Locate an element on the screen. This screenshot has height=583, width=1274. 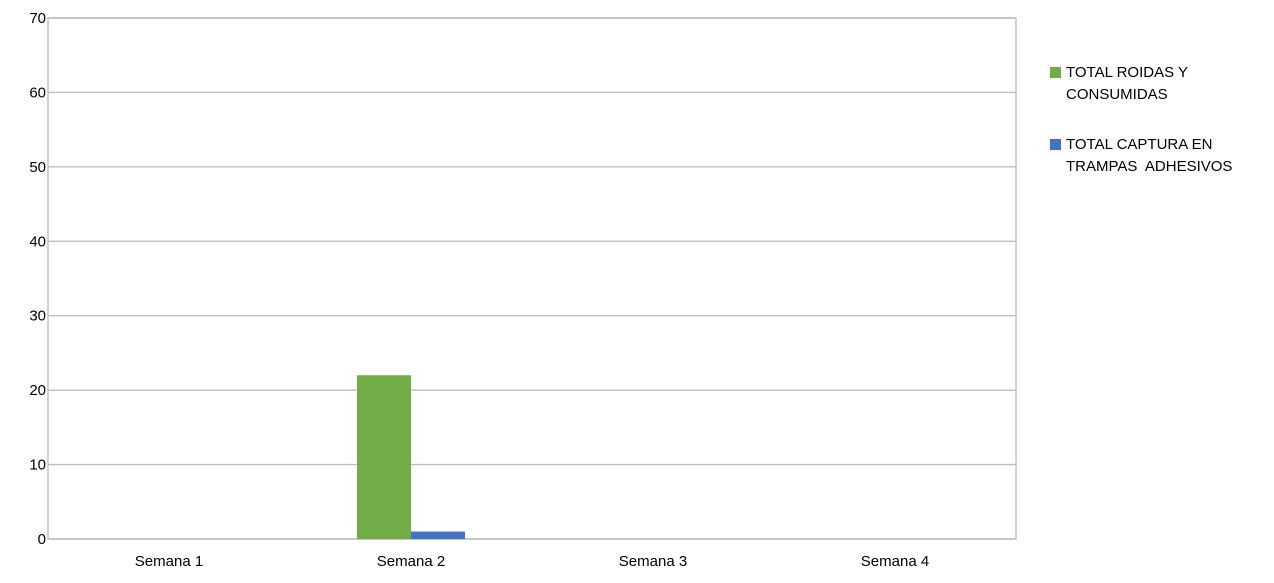
y-tick-label: 50 is located at coordinates (37, 167).